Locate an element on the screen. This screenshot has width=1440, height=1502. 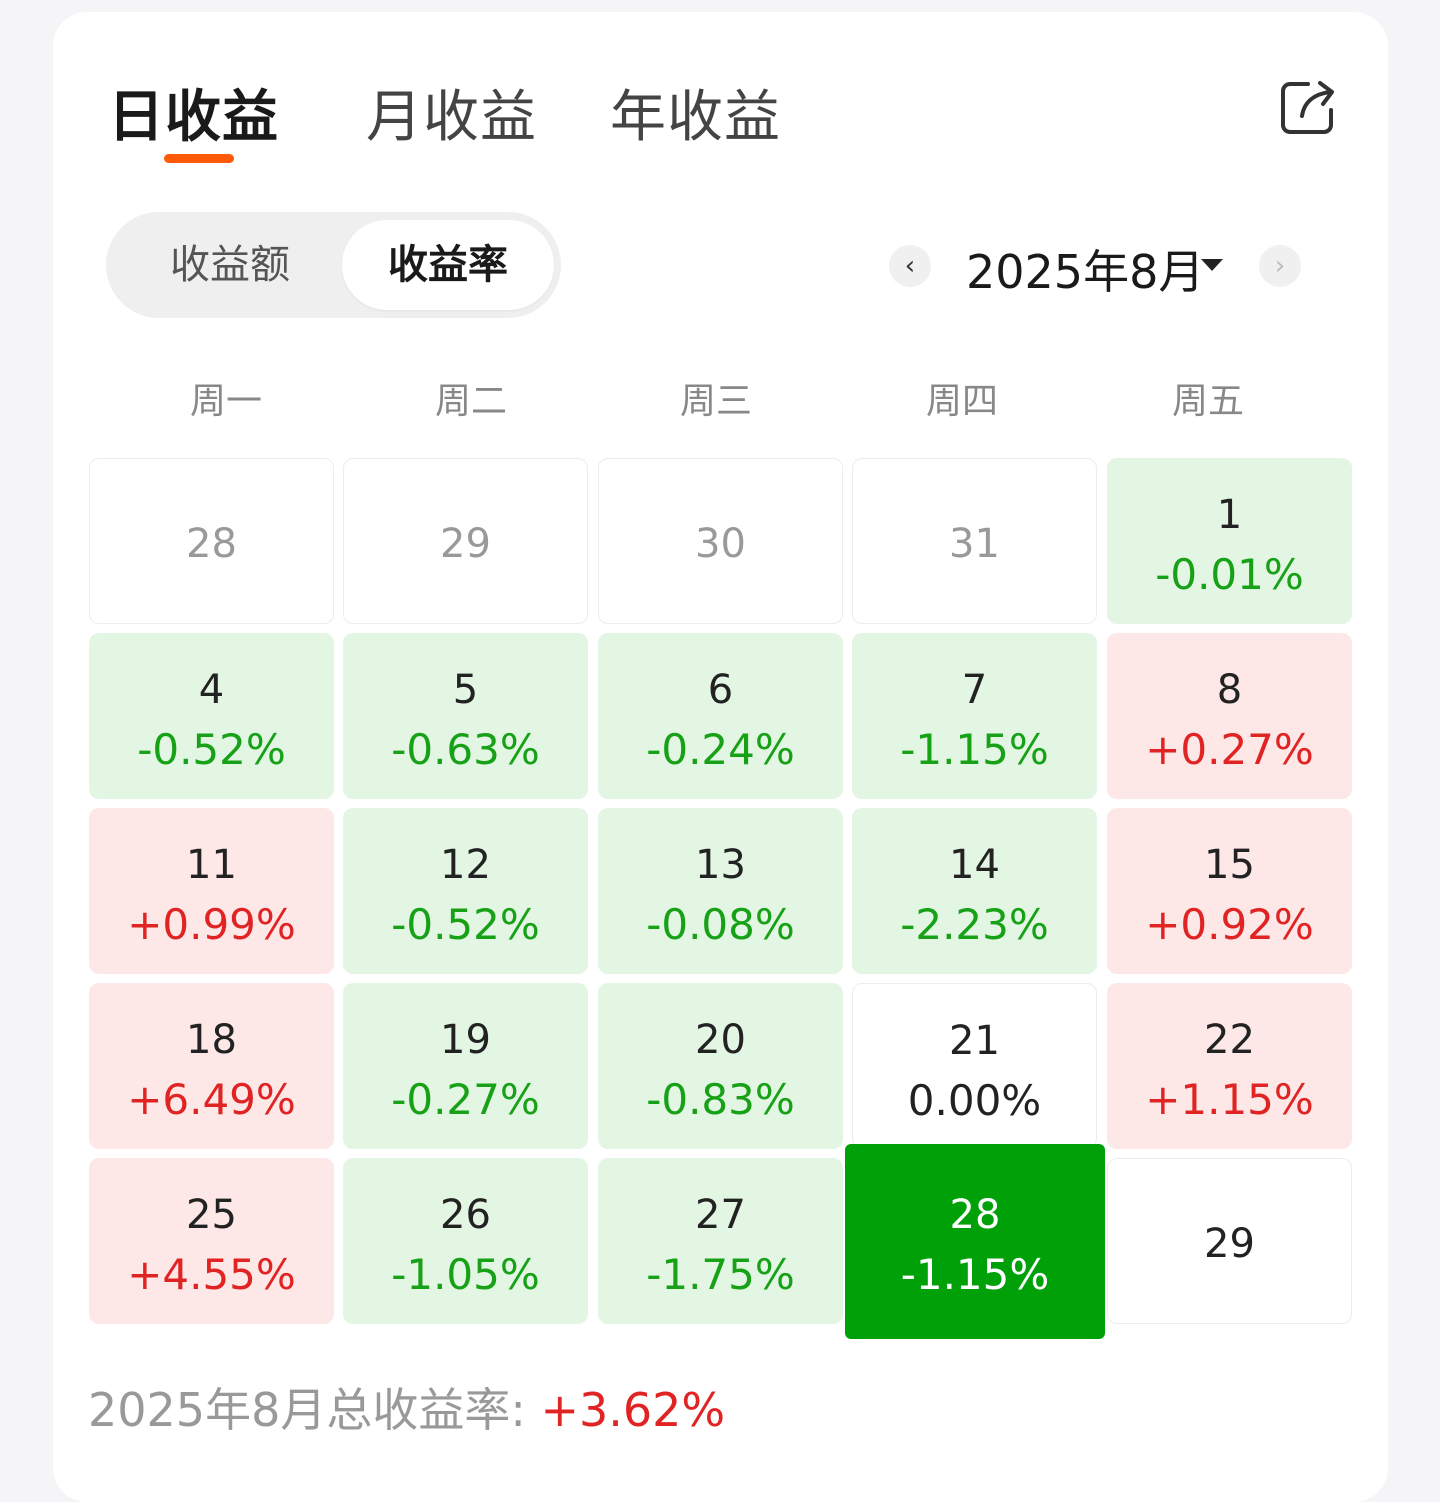
daily-return-rate: +6.49% is located at coordinates (211, 1099).